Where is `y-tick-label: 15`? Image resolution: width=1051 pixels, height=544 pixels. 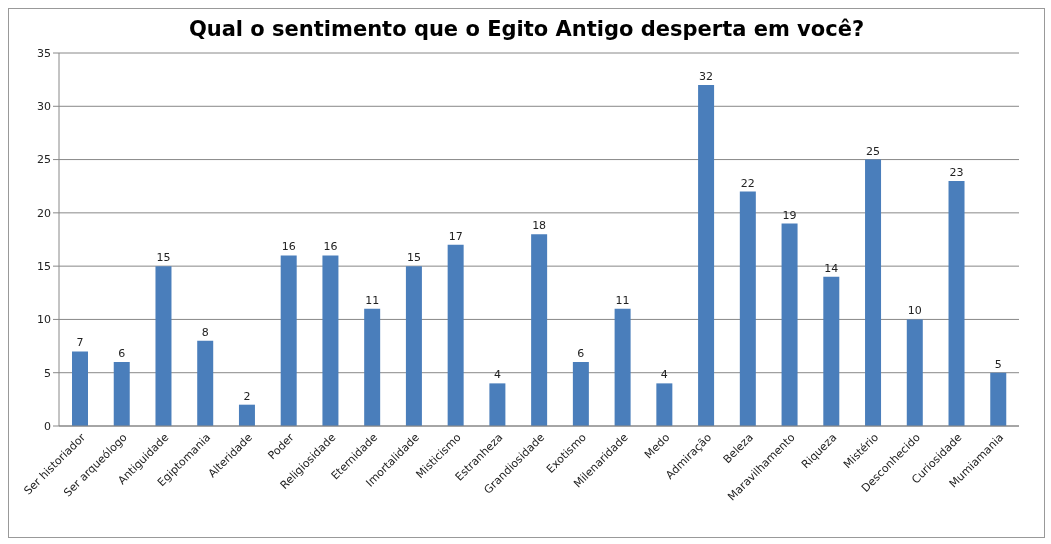
y-tick-label: 15 is located at coordinates (44, 267).